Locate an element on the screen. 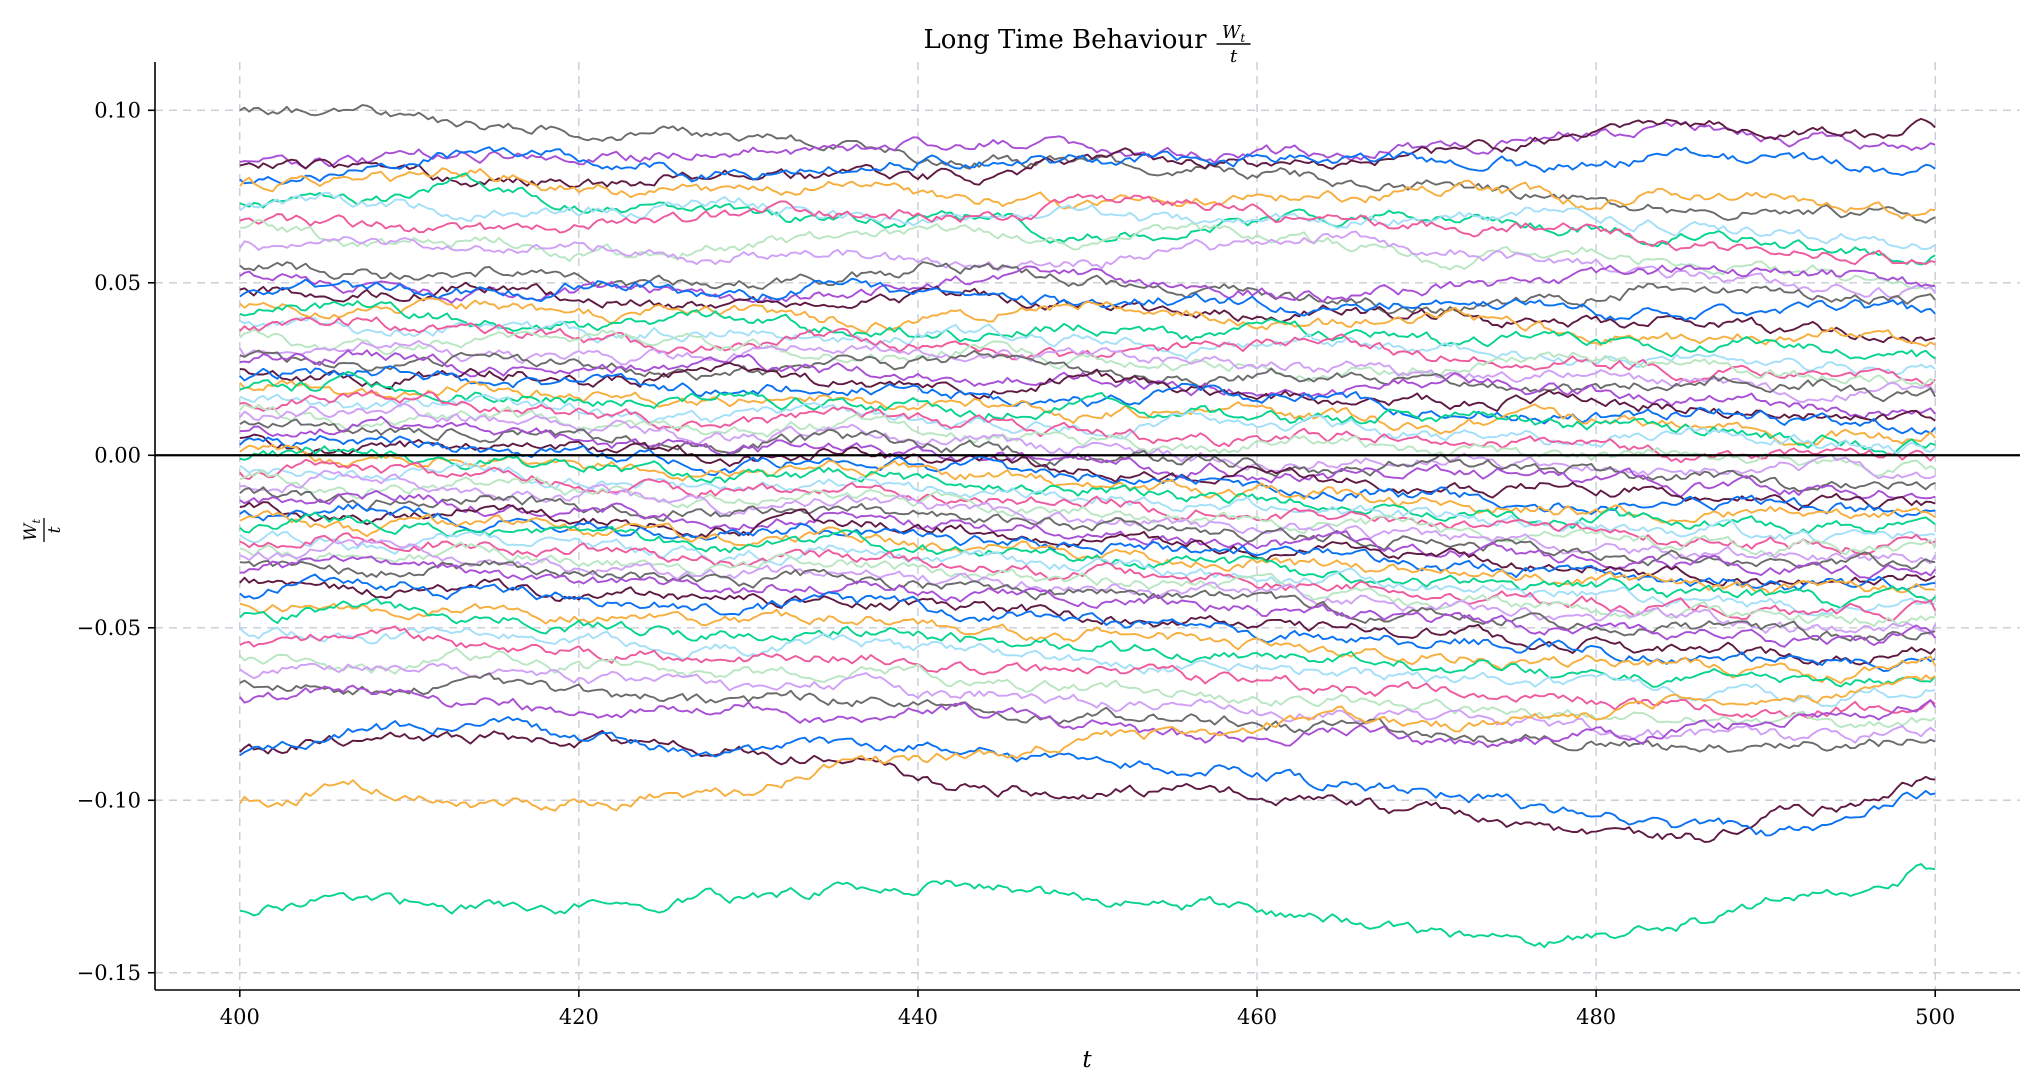 The width and height of the screenshot is (2035, 1091). x-tick-label-460: 460 is located at coordinates (1257, 1017).